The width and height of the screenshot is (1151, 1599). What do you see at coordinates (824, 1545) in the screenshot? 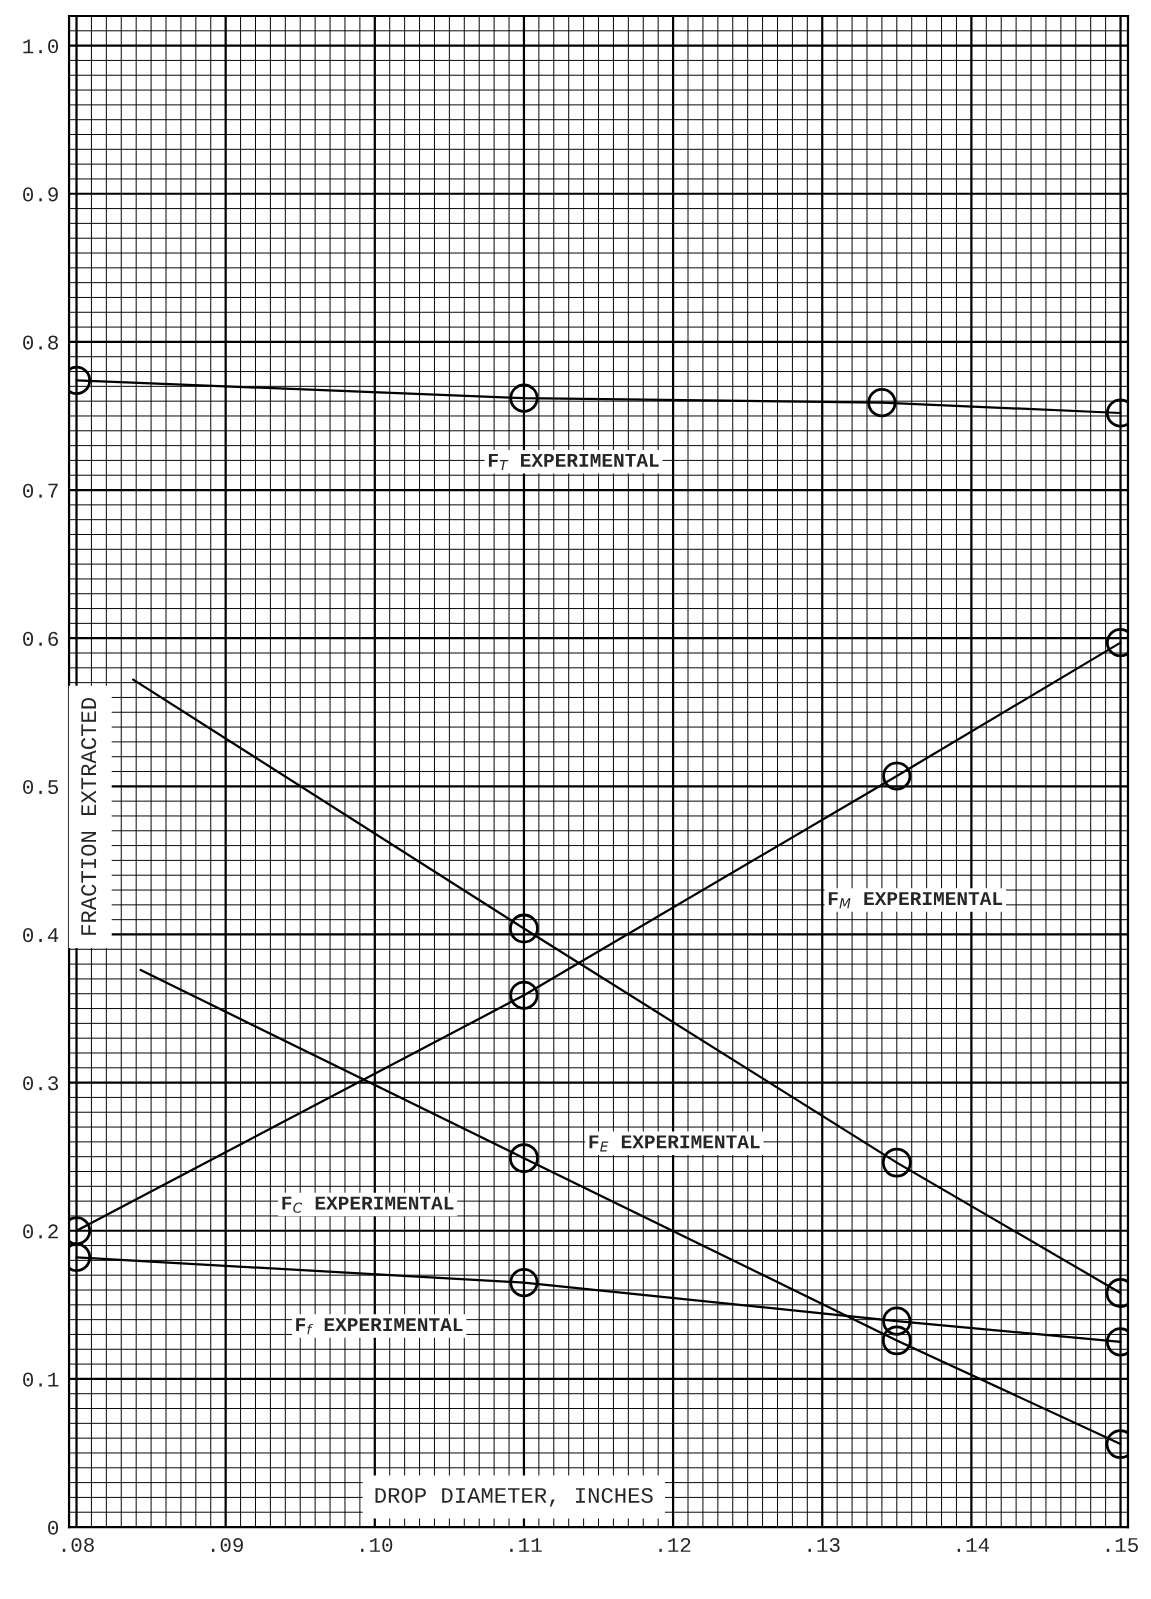
I see `x-tick-label: .13` at bounding box center [824, 1545].